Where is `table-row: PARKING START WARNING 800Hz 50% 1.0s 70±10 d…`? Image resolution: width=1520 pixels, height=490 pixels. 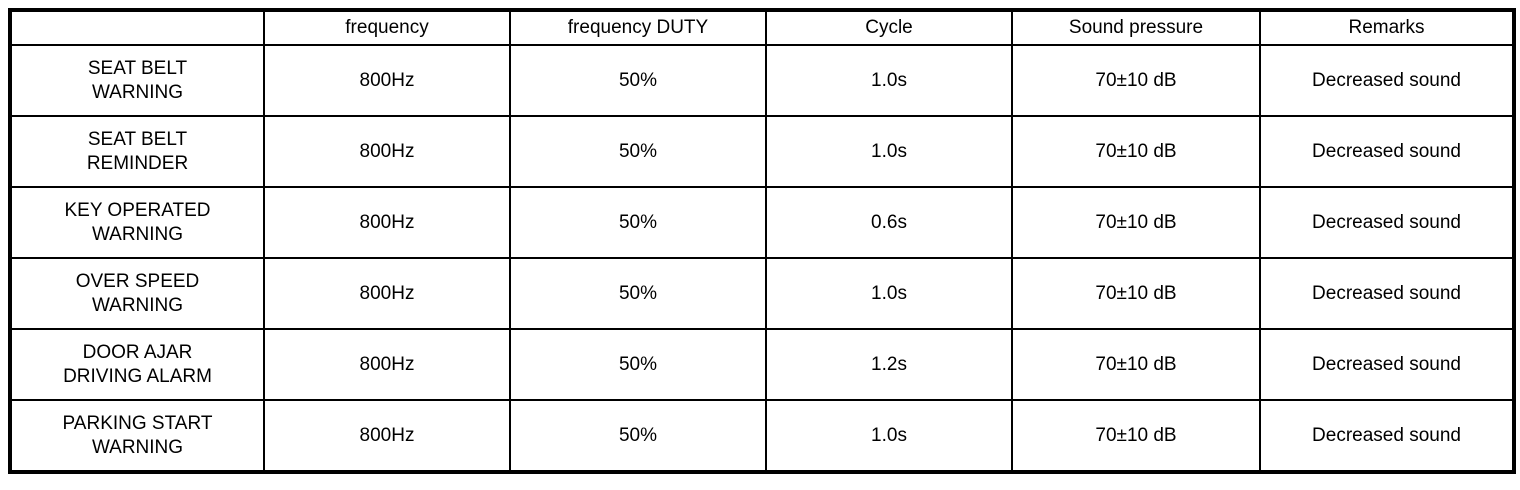 table-row: PARKING START WARNING 800Hz 50% 1.0s 70±10 d… is located at coordinates (762, 436).